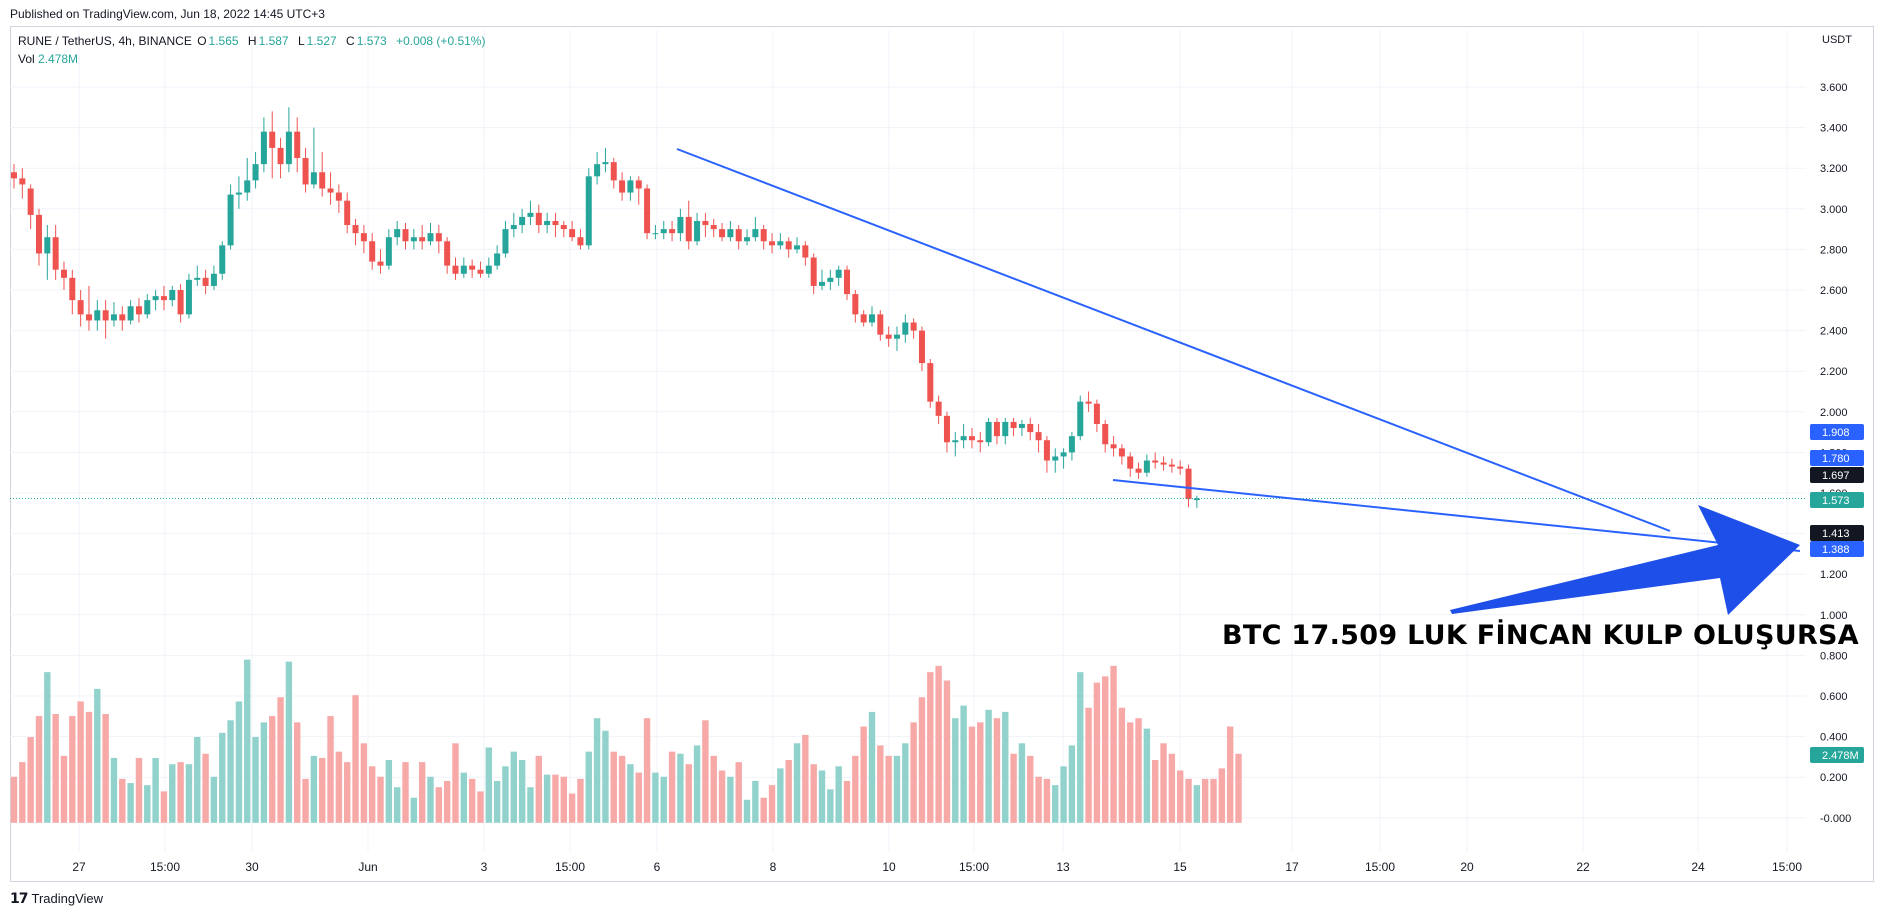 Image resolution: width=1882 pixels, height=916 pixels. I want to click on price-label-text: 1.413, so click(1836, 534).